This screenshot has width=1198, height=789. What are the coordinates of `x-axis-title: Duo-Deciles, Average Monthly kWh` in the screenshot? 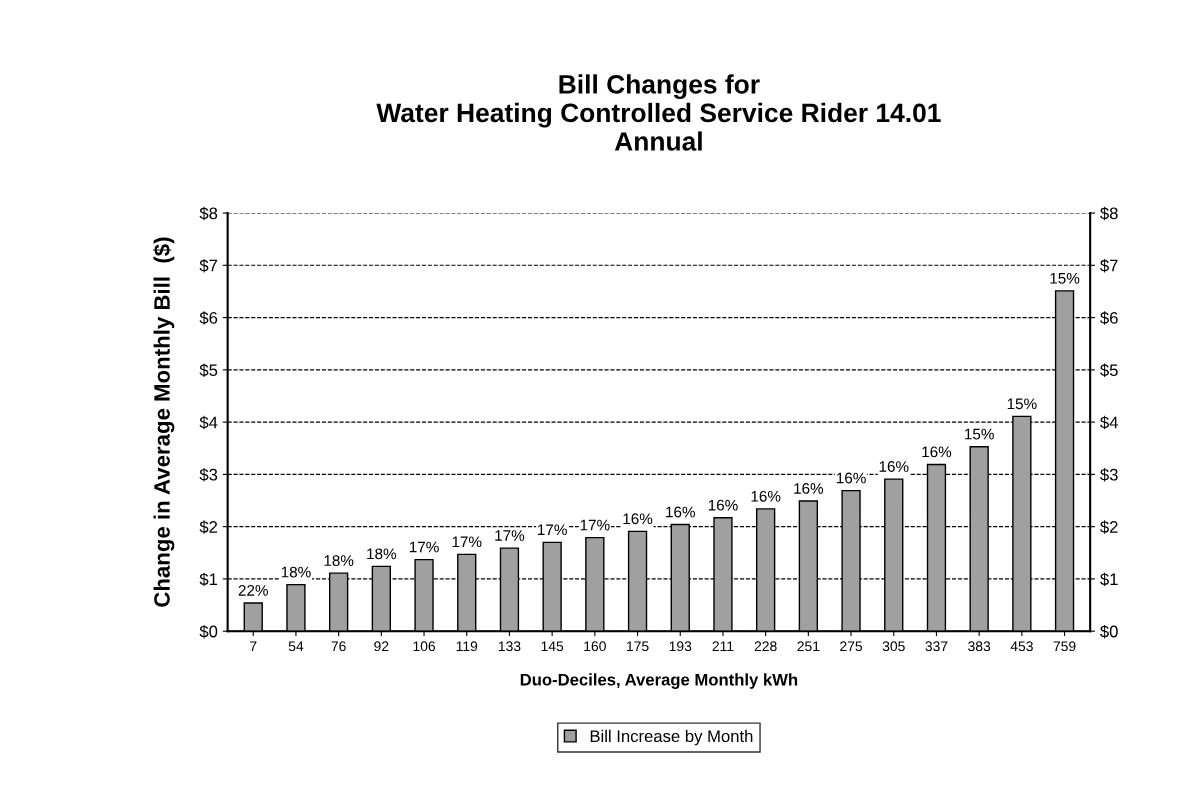 It's located at (659, 681).